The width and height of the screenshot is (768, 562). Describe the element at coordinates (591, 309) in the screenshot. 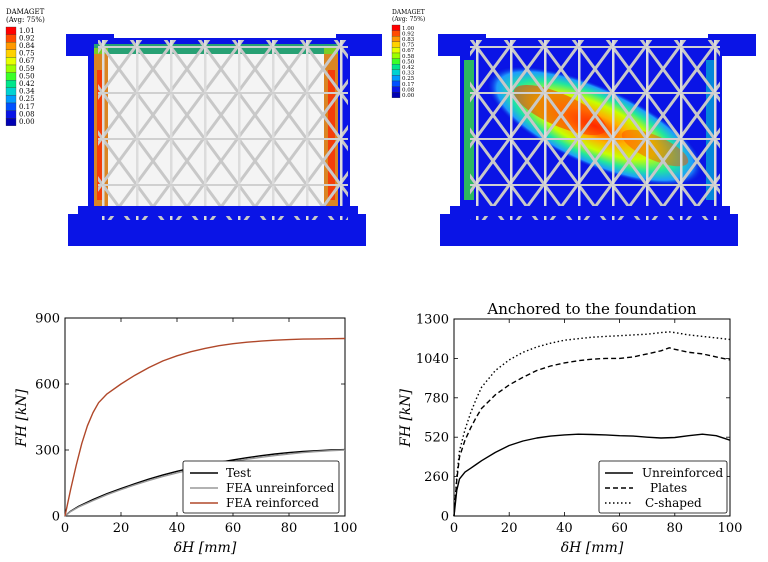

I see `chart-title: Anchored to the foundation` at that location.